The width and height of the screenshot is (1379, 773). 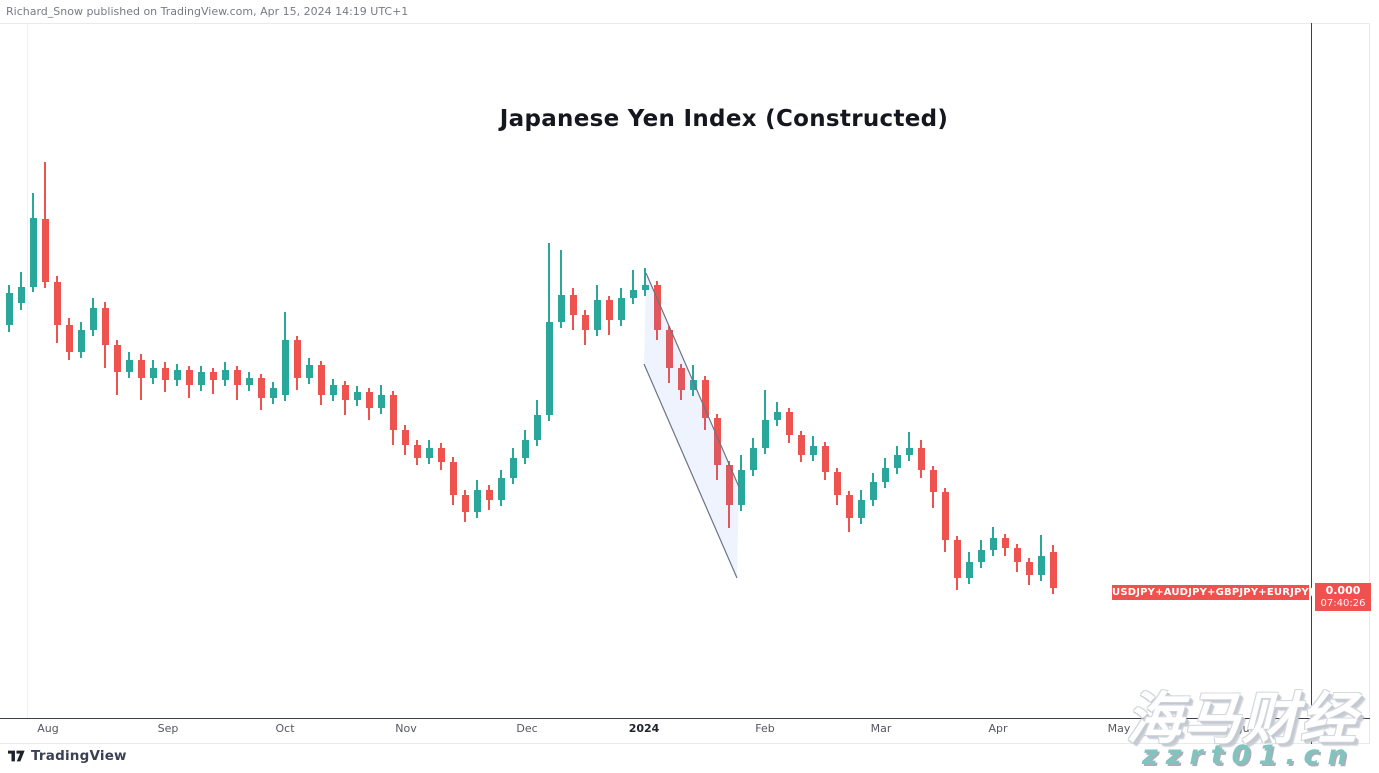 I want to click on watermark-chinese-text: 海马财经, so click(x=1242, y=719).